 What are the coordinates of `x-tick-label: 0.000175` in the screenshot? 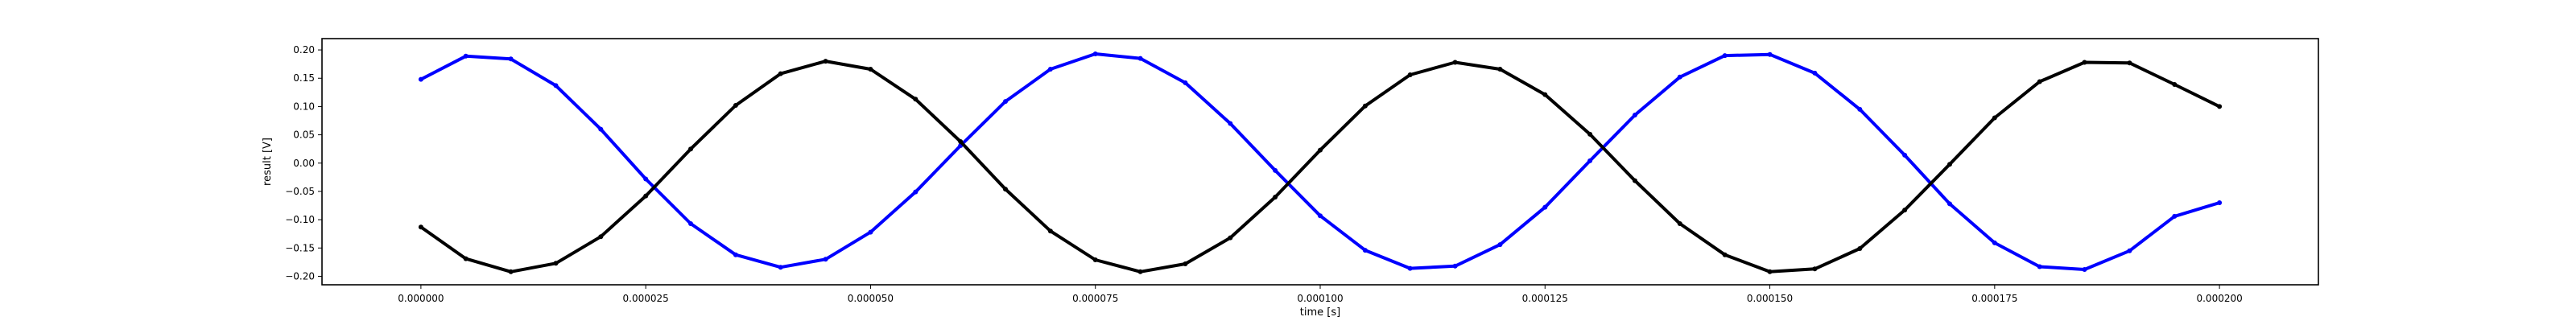 It's located at (1994, 298).